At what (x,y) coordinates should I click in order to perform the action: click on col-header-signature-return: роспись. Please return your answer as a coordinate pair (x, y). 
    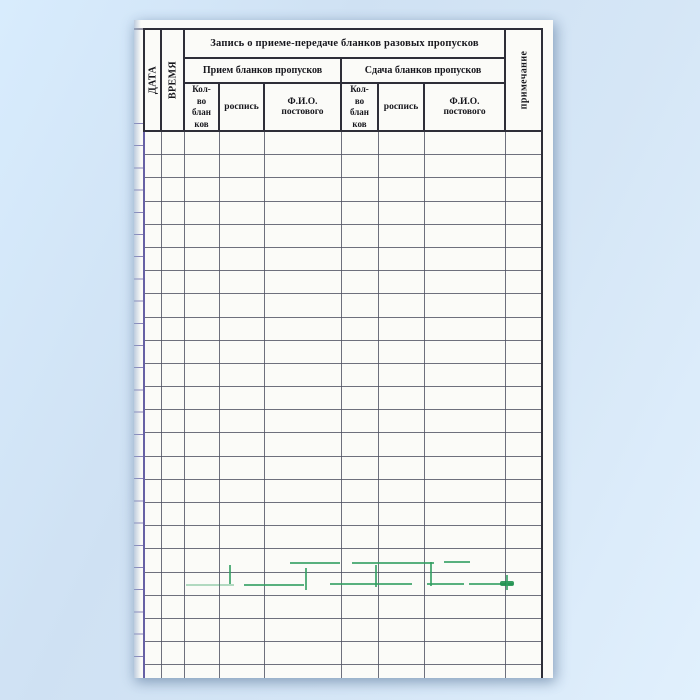
    Looking at the image, I should click on (401, 107).